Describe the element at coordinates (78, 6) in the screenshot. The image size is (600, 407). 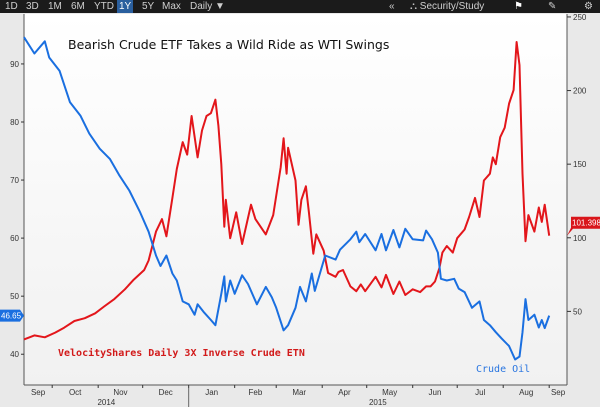
I see `range-6m-button: 6M` at that location.